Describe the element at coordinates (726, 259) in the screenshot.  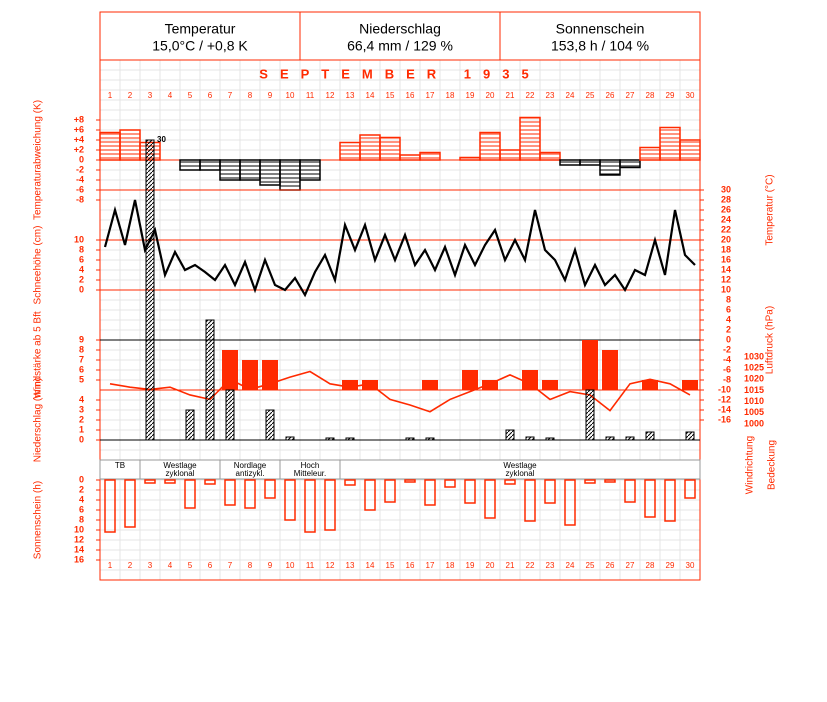
I see `y-tick-label: 16` at that location.